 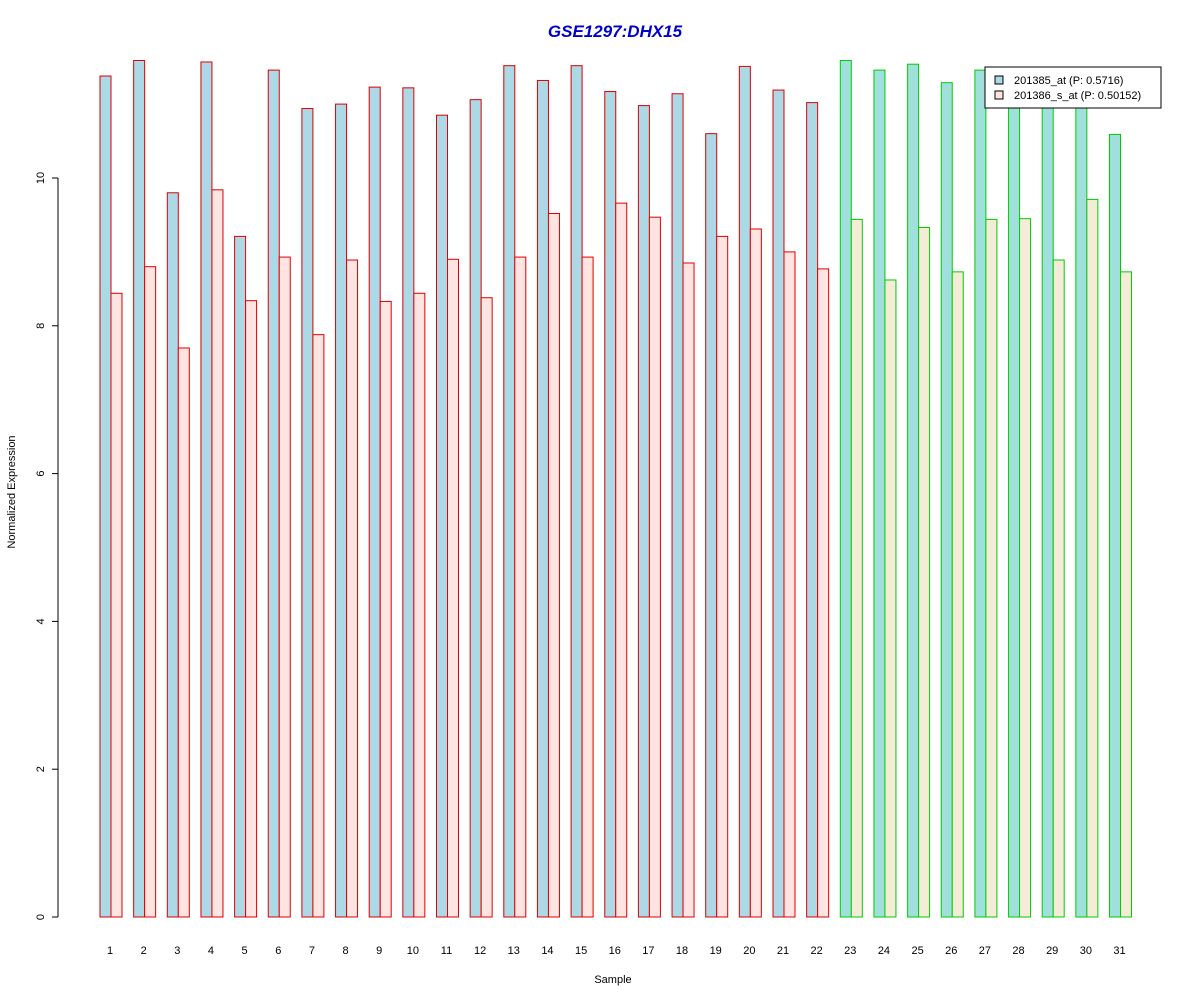 What do you see at coordinates (817, 951) in the screenshot?
I see `x-tick-label: 22` at bounding box center [817, 951].